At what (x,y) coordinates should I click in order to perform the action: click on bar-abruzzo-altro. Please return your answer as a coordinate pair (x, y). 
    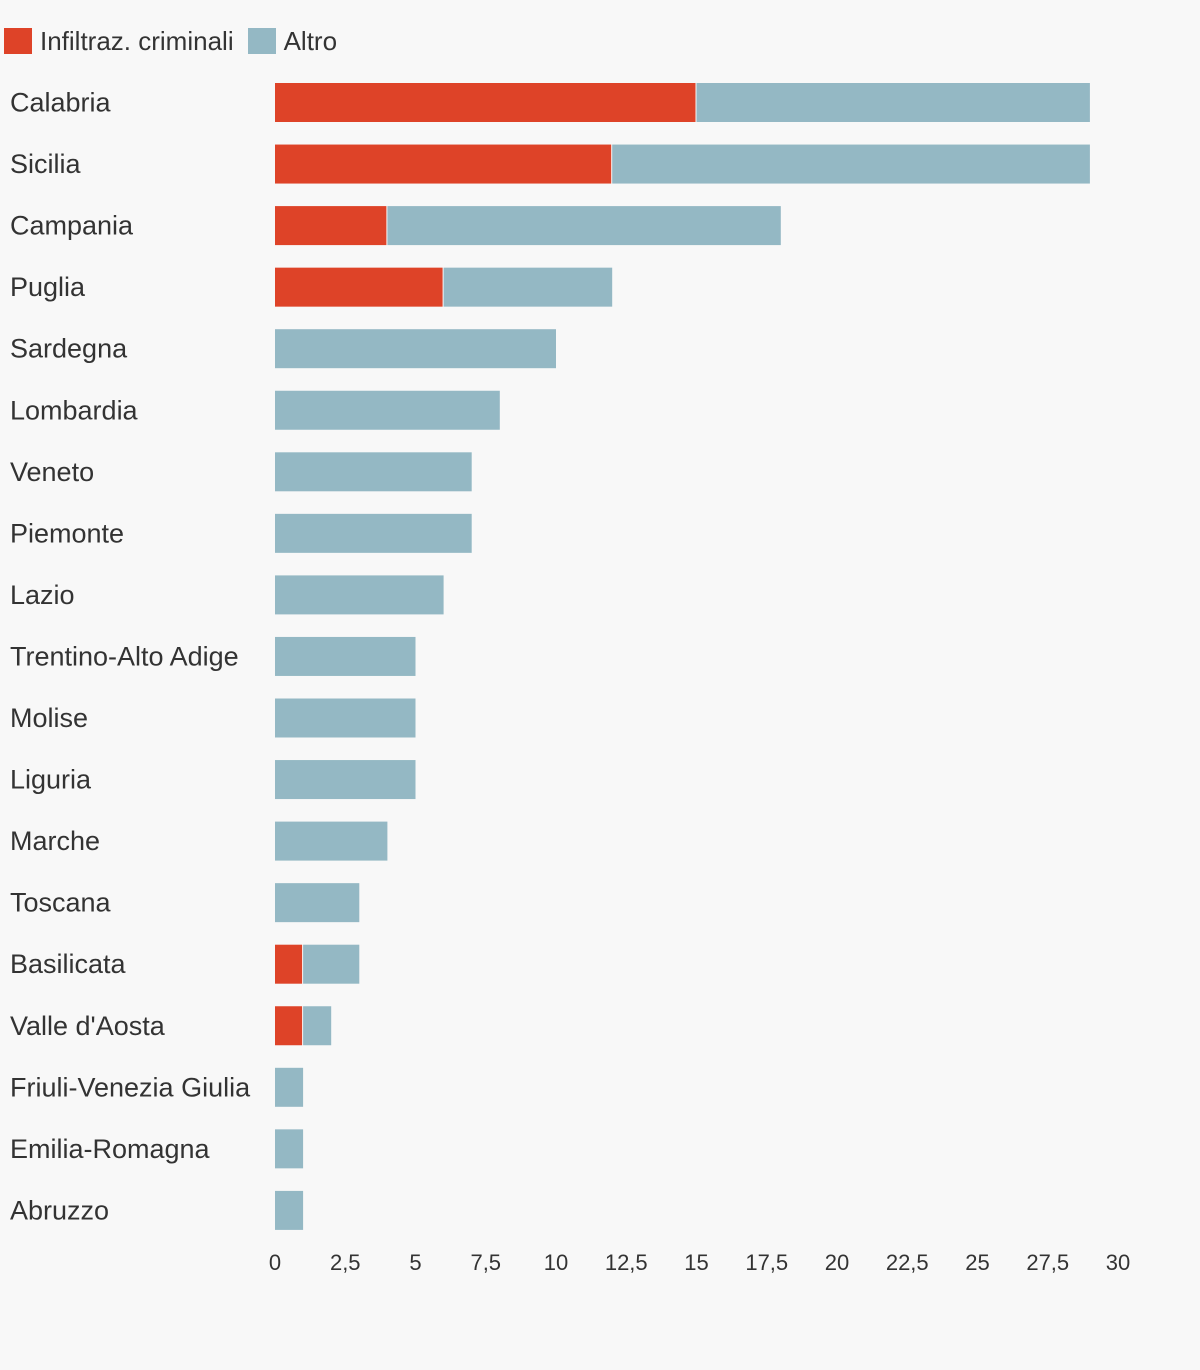
    Looking at the image, I should click on (289, 1210).